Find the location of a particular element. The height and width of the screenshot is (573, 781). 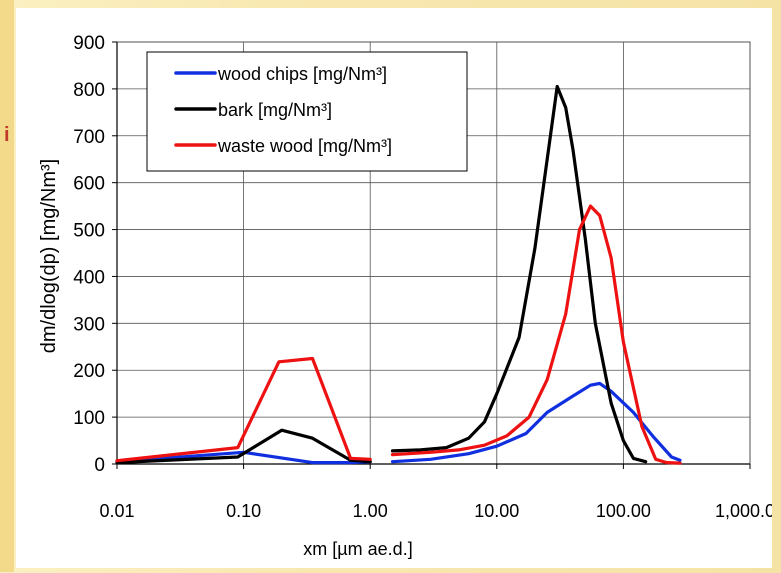

x-tick-label: 0.10 is located at coordinates (243, 511).